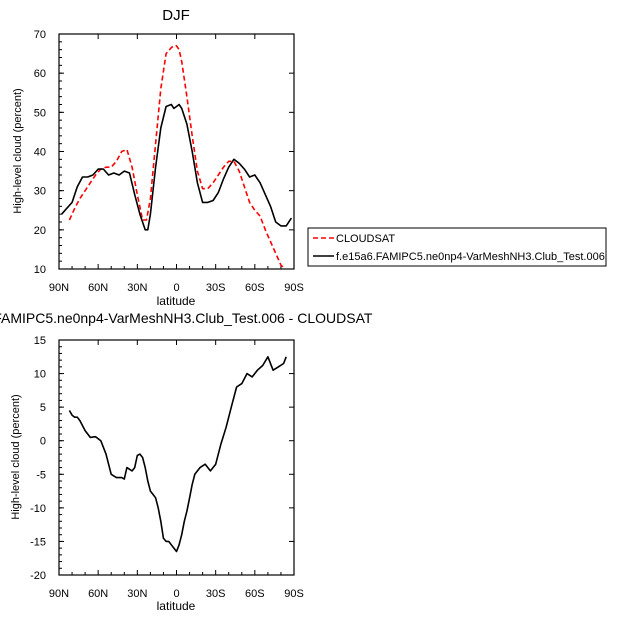 Image resolution: width=621 pixels, height=621 pixels. I want to click on bottom-y-tick-label: -20, so click(38, 576).